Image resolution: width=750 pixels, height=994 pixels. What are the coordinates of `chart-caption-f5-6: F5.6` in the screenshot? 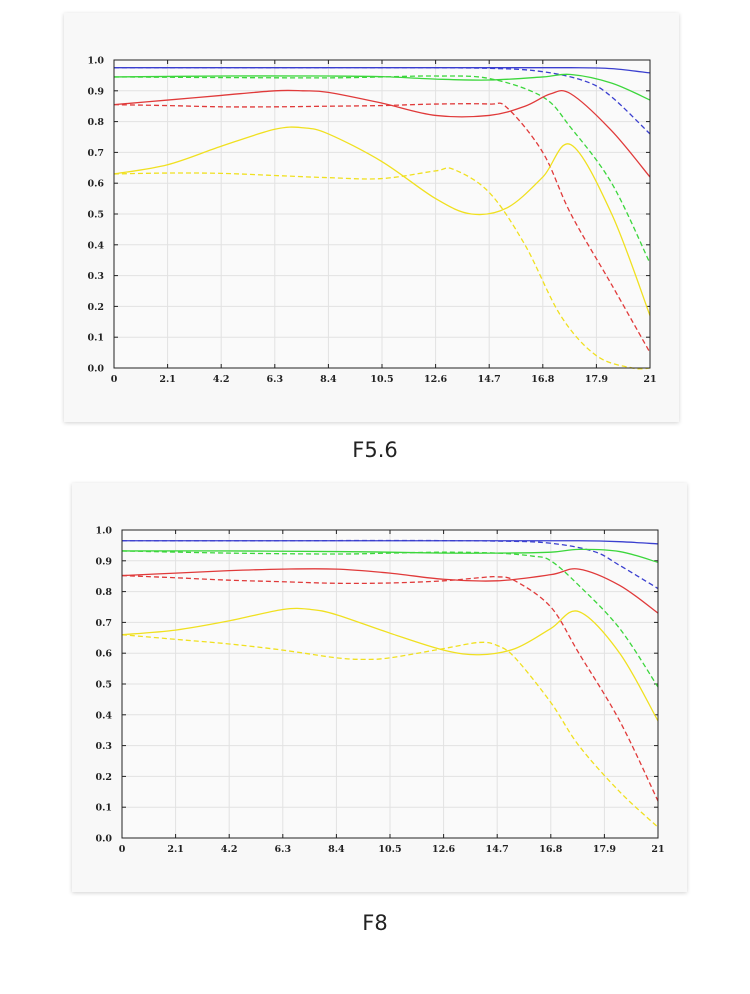 It's located at (375, 450).